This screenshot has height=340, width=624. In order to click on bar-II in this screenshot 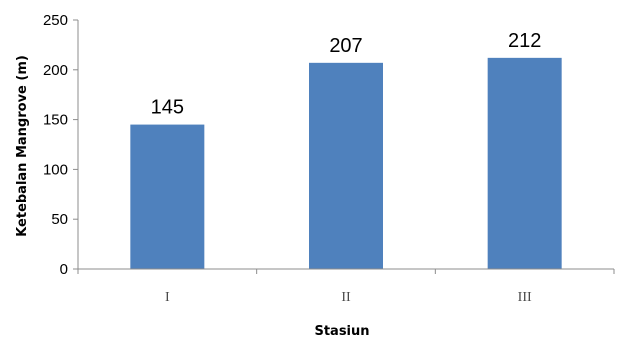, I will do `click(346, 165)`.